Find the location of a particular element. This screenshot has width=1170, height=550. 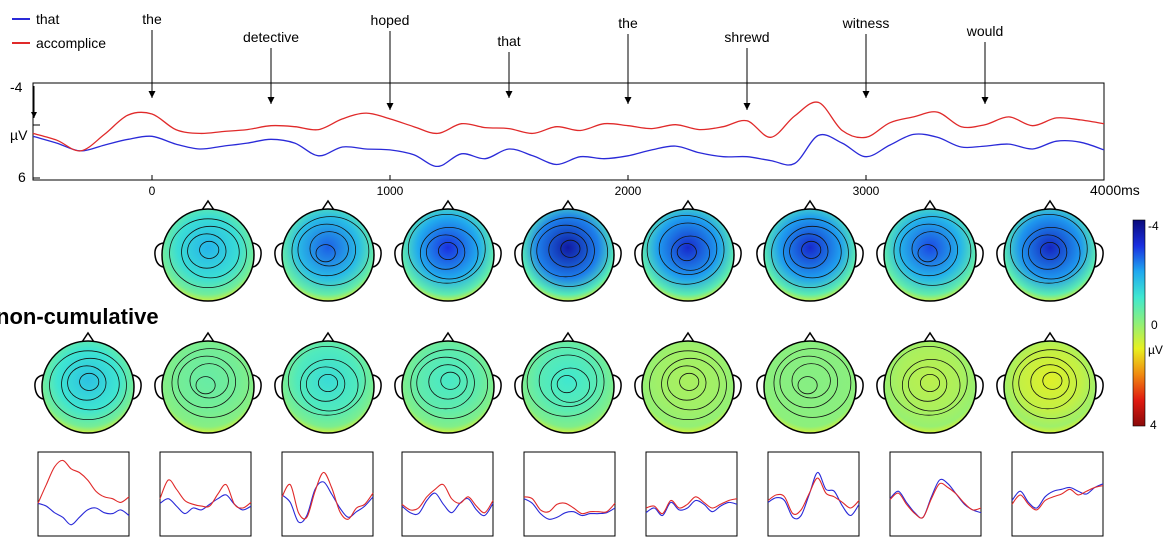

y-tick-top: -4 is located at coordinates (16, 87).